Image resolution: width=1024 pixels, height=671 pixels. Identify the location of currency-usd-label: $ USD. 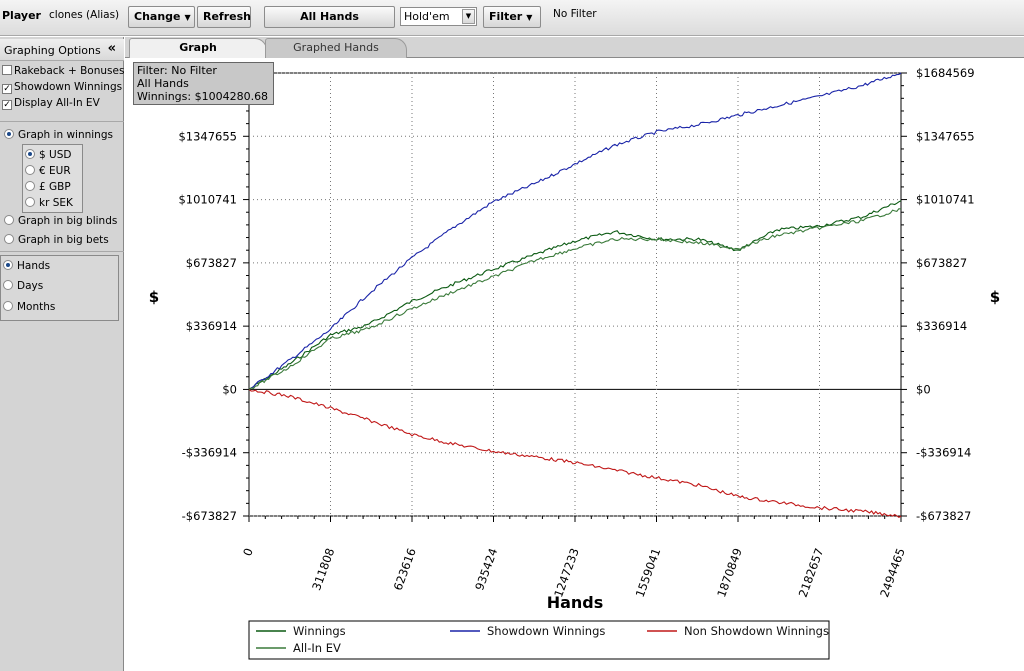
(55, 155).